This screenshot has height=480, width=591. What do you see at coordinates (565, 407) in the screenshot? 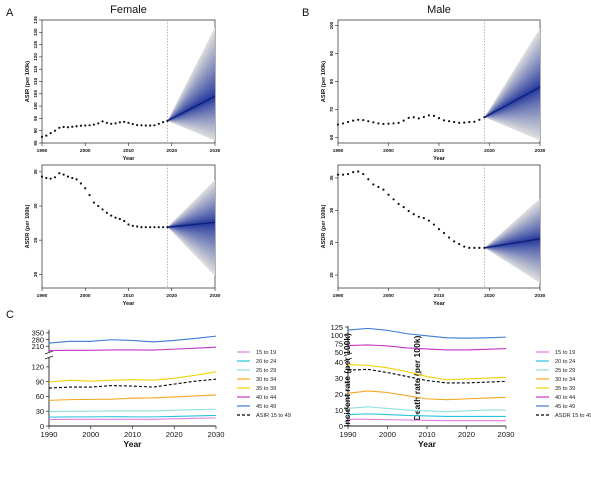
I see `legend-label: 45 to 49` at bounding box center [565, 407].